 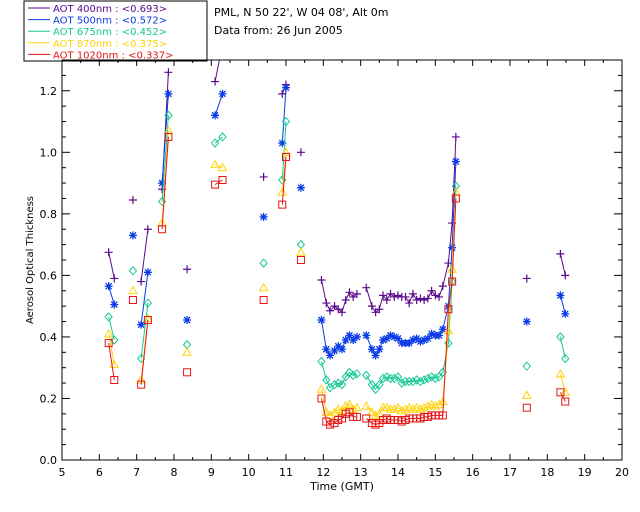 What do you see at coordinates (49, 337) in the screenshot?
I see `y-tick-label: 0.4` at bounding box center [49, 337].